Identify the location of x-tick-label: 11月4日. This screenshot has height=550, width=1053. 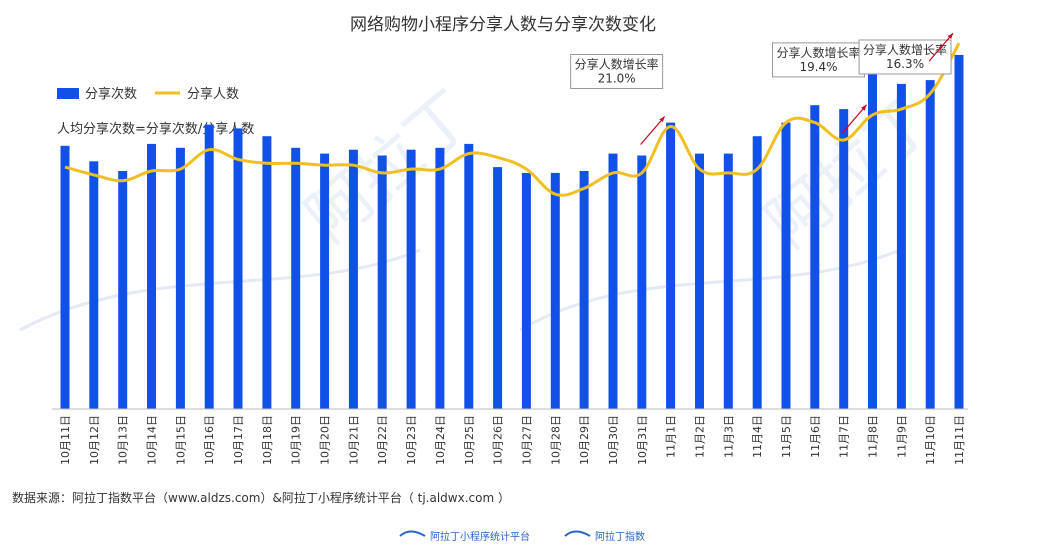
(757, 436).